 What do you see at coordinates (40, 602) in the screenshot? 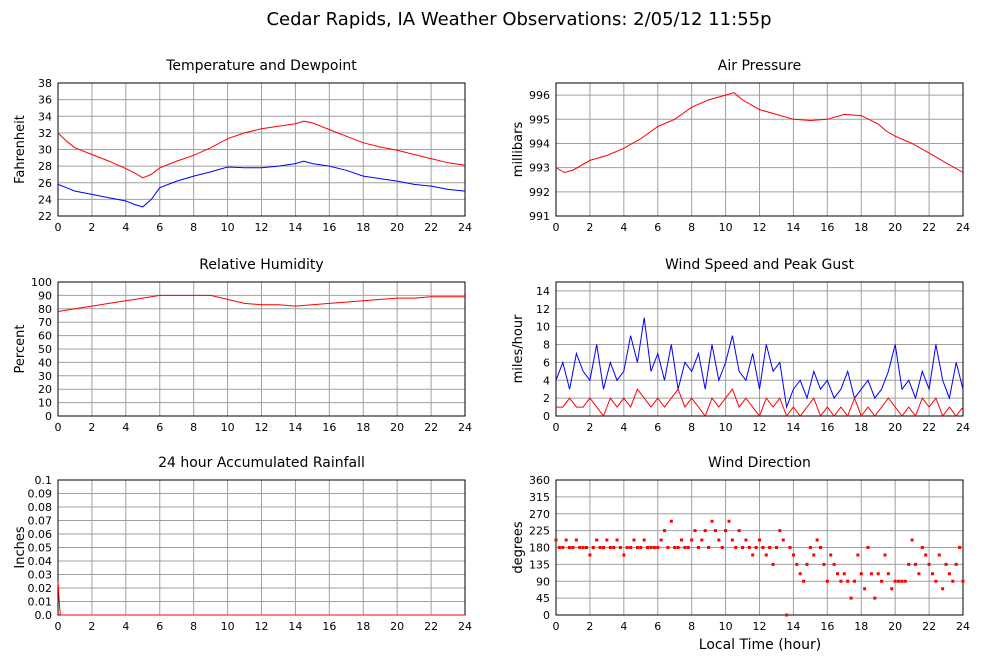
I see `y-tick-label: 0.01` at bounding box center [40, 602].